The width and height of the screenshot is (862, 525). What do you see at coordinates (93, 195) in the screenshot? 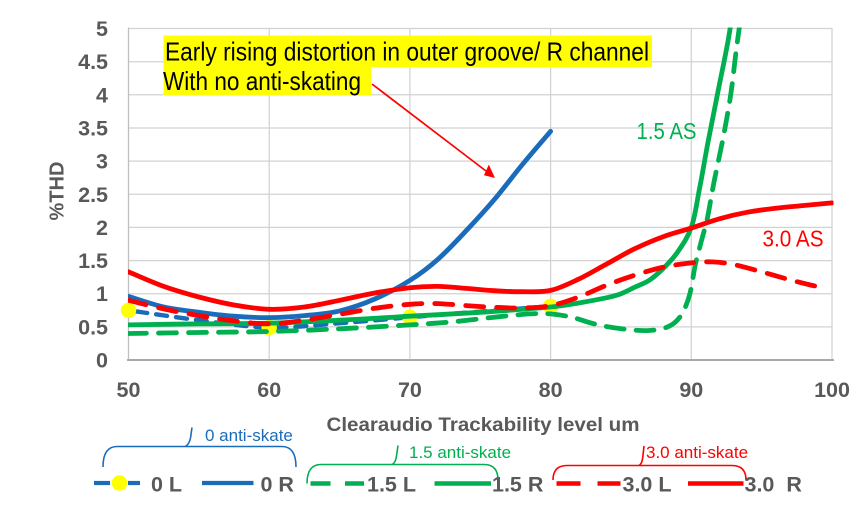
I see `svg-text: 2.5` at bounding box center [93, 195].